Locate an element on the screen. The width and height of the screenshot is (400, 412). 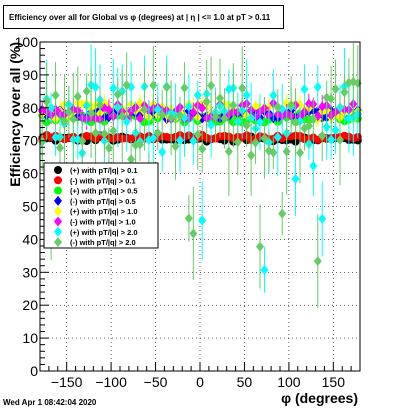
x-tick-label: 0 is located at coordinates (200, 382).